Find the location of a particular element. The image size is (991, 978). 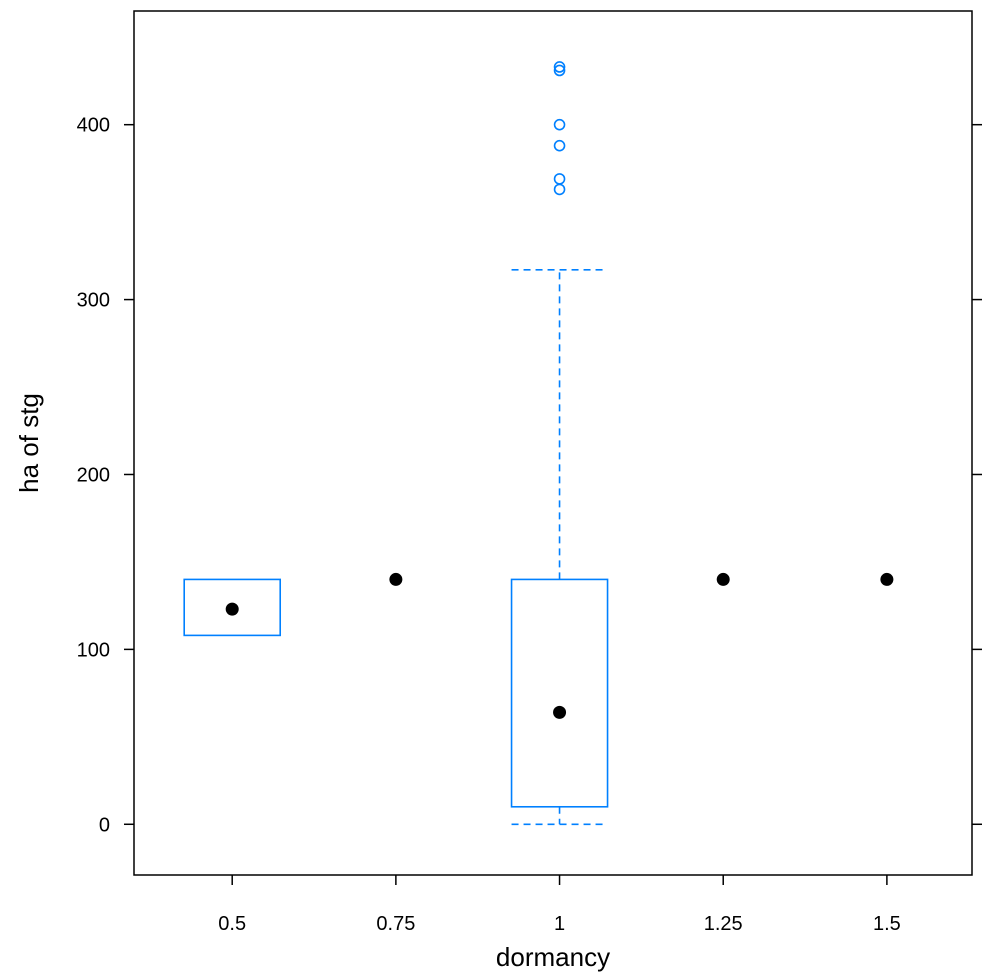

y-tick-label: 100 is located at coordinates (93, 650).